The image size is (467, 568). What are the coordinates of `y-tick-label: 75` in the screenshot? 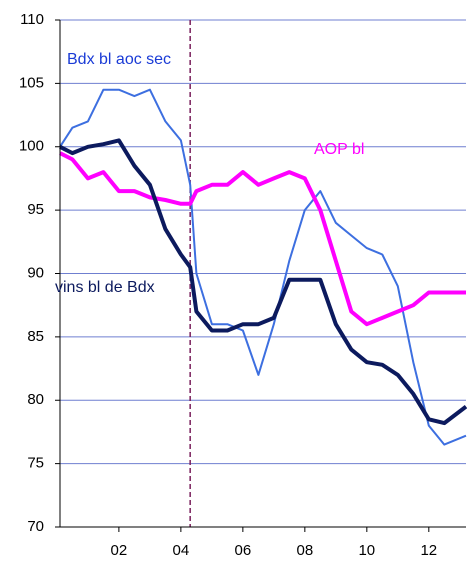 It's located at (35, 463).